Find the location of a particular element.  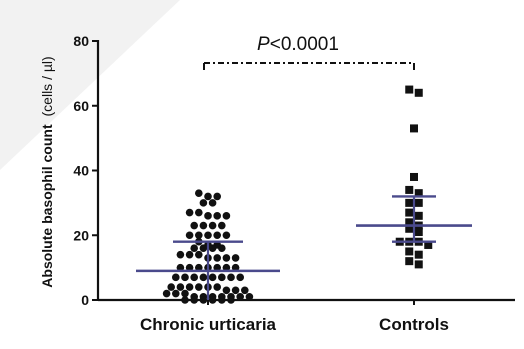

y-tick-label: 40 is located at coordinates (81, 171).